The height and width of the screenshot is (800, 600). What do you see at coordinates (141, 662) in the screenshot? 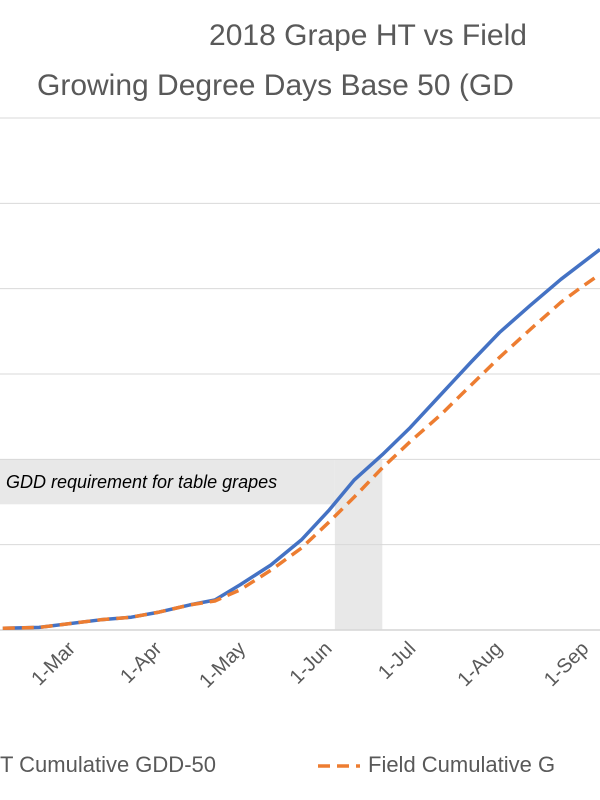
I see `x-tick-label: 1-Apr` at bounding box center [141, 662].